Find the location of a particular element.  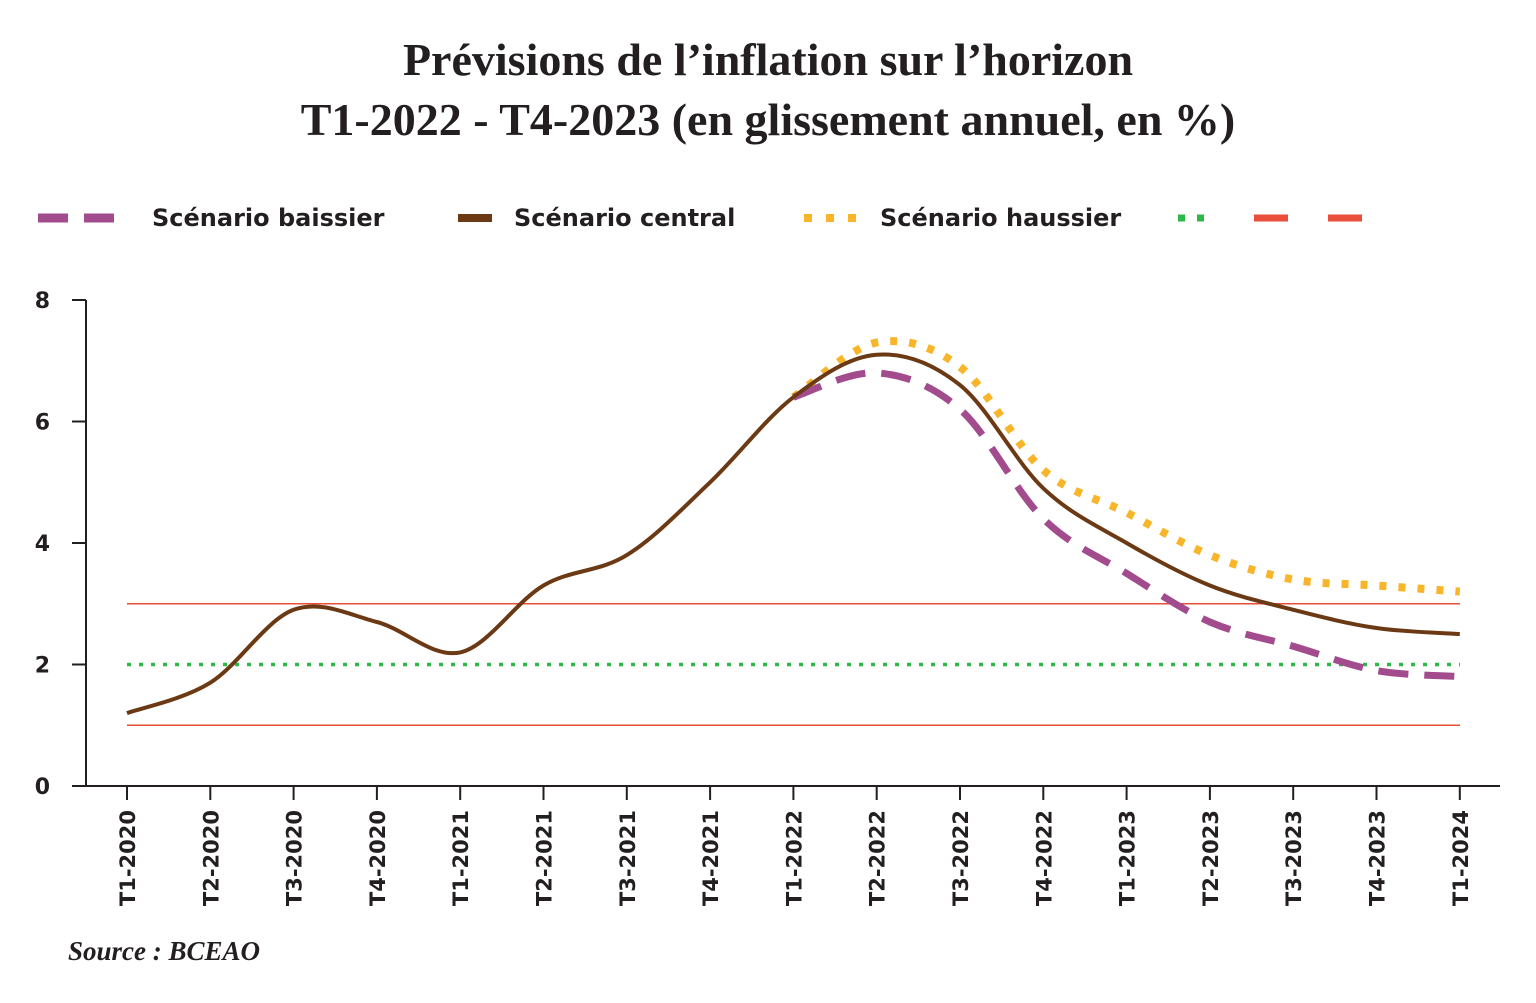

legend-item-haussier: Scénario haussier is located at coordinates (960, 218).